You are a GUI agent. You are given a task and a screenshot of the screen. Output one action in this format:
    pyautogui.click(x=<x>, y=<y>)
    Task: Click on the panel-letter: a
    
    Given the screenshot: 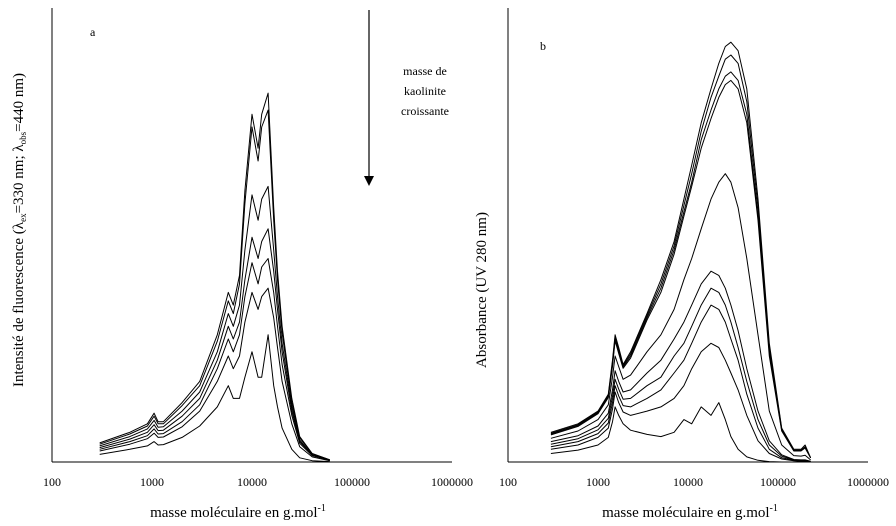 What is the action you would take?
    pyautogui.click(x=93, y=32)
    